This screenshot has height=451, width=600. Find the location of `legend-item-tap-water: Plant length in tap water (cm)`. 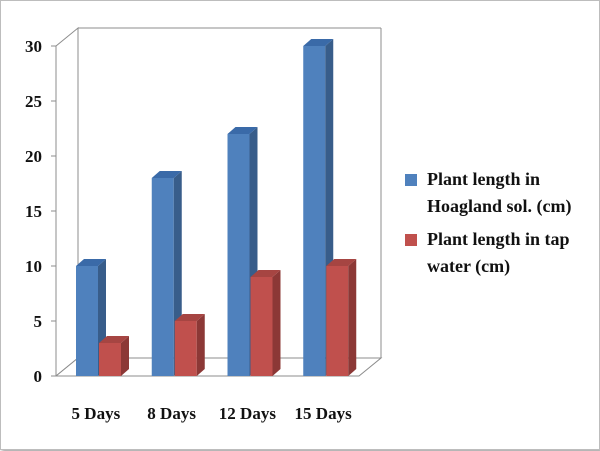

legend-item-tap-water: Plant length in tap water (cm) is located at coordinates (500, 253).